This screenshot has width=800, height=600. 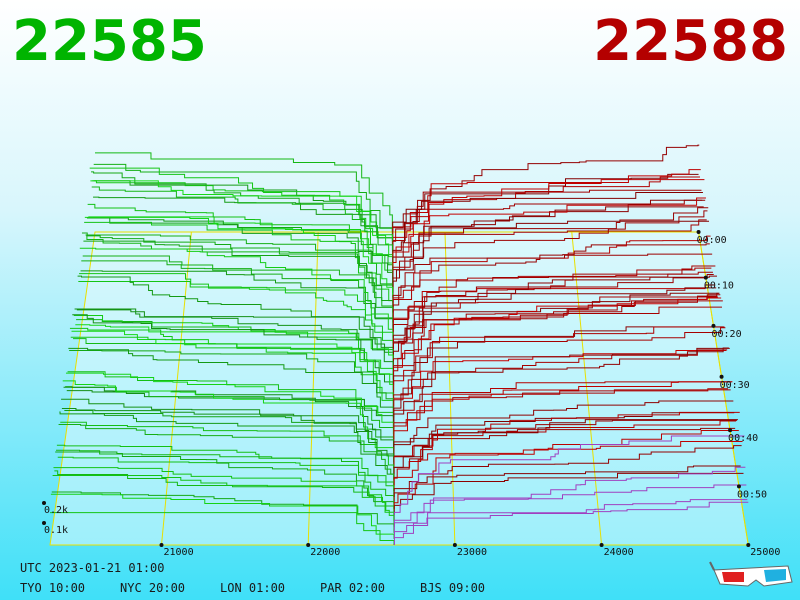 I want to click on depth-tick-label: 0.1k, so click(x=56, y=530).